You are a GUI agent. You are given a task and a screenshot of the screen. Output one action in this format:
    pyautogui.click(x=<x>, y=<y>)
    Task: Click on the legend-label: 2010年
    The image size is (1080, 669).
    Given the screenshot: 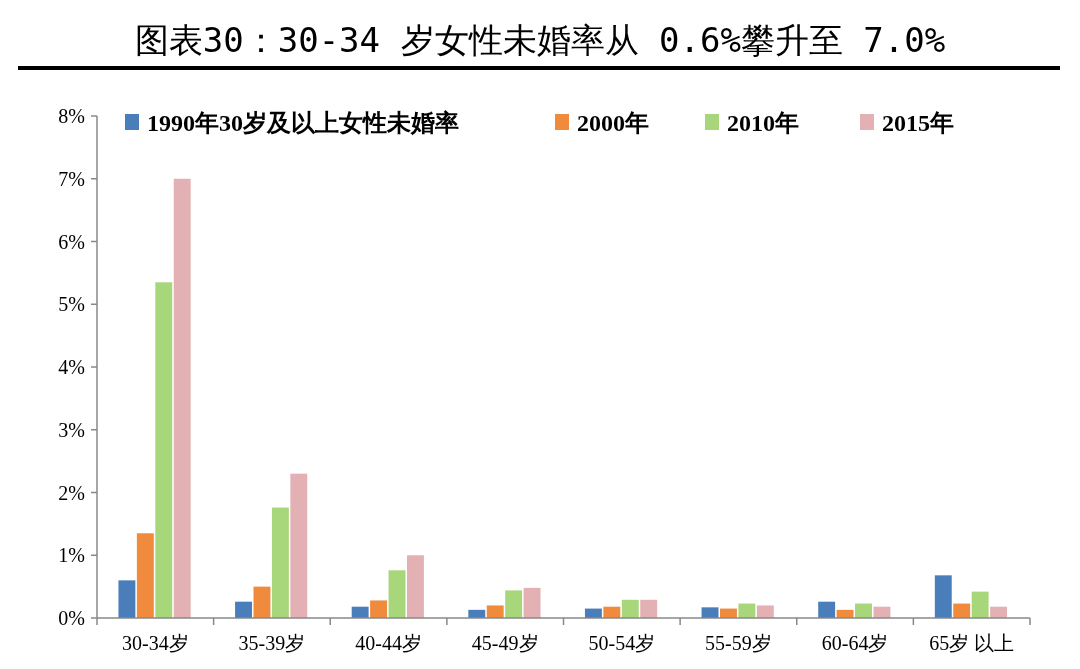 What is the action you would take?
    pyautogui.click(x=763, y=123)
    